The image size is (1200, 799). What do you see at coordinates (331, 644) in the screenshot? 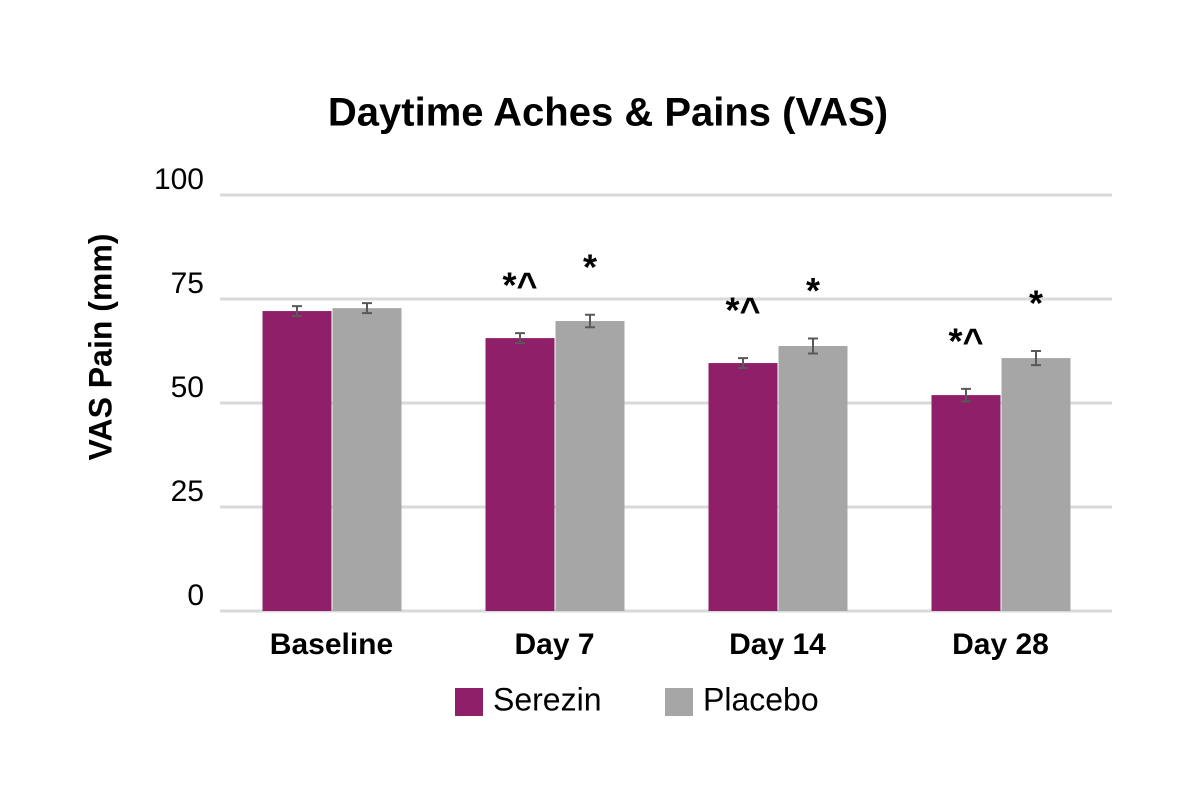
I see `x-tick-label: Baseline` at bounding box center [331, 644].